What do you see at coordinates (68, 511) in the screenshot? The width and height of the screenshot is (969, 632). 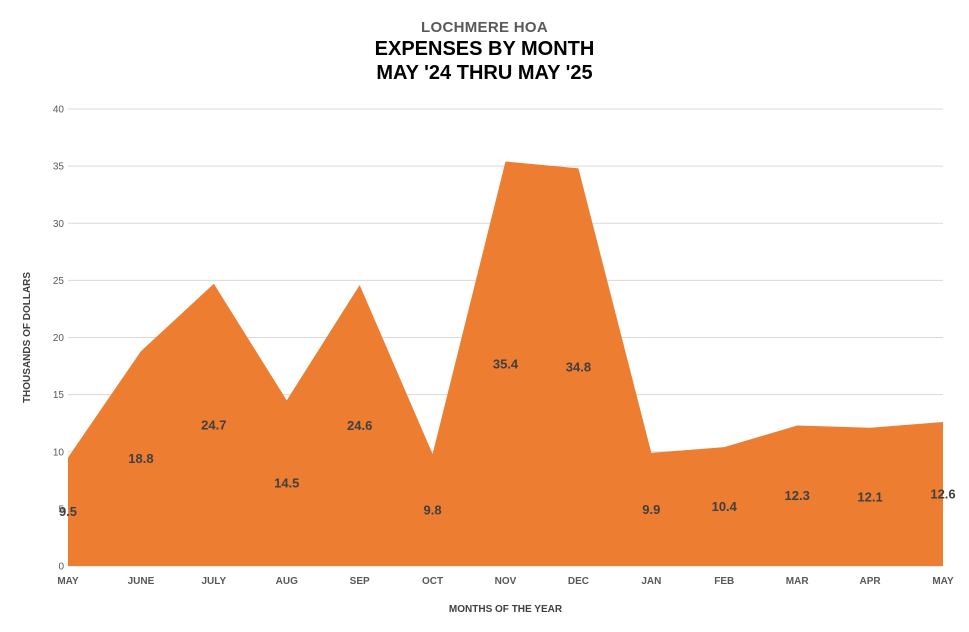 I see `data-label: 9.5` at bounding box center [68, 511].